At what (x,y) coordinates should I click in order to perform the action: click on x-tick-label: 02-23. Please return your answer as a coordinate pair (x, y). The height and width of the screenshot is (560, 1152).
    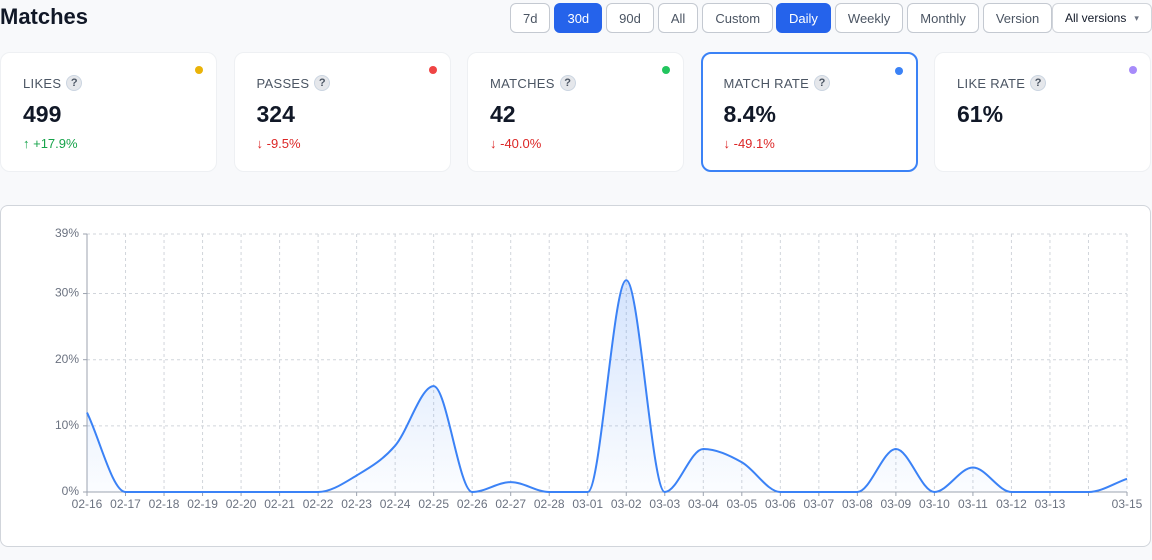
    Looking at the image, I should click on (356, 504).